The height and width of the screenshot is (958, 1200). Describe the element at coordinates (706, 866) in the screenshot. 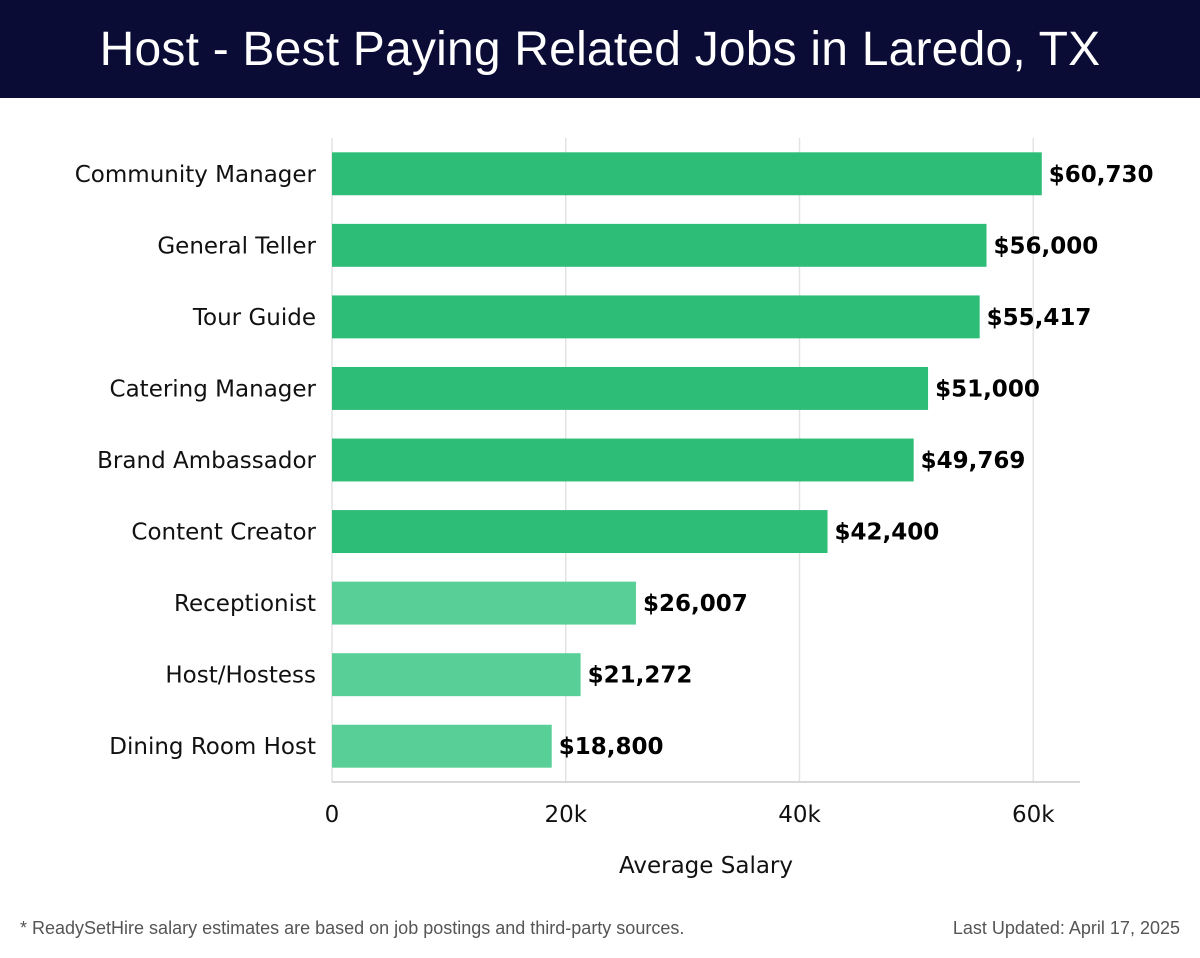

I see `x-axis-label: Average Salary` at that location.